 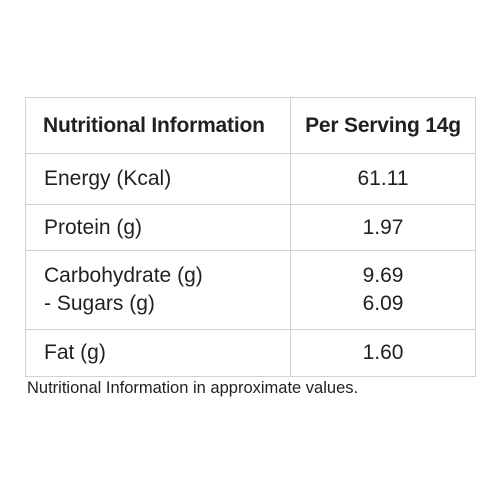 What do you see at coordinates (123, 275) in the screenshot?
I see `carbohydrate-label: Carbohydrate (g)` at bounding box center [123, 275].